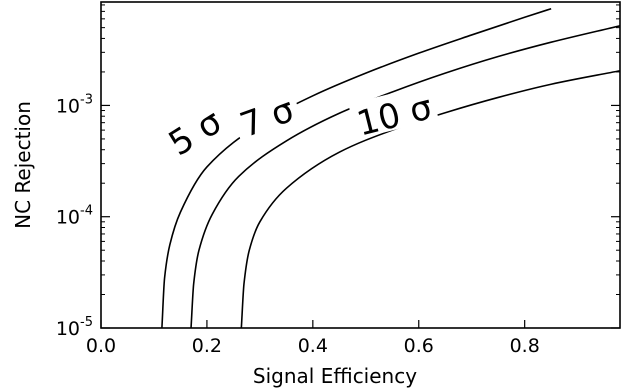  What do you see at coordinates (419, 346) in the screenshot?
I see `x-tick-label: 0.6` at bounding box center [419, 346].